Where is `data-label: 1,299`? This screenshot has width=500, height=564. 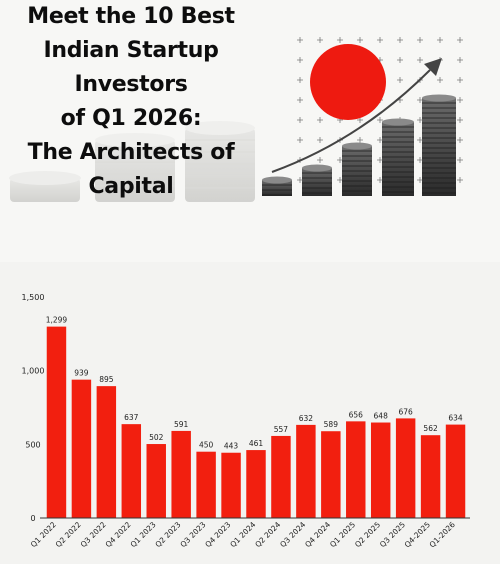 data-label: 1,299 is located at coordinates (57, 320).